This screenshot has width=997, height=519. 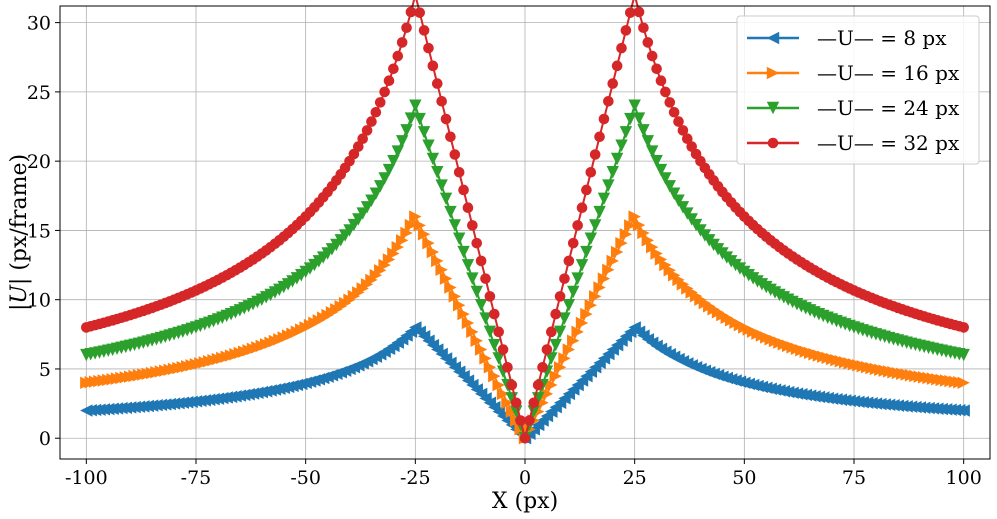 I want to click on legend-box, so click(x=858, y=90).